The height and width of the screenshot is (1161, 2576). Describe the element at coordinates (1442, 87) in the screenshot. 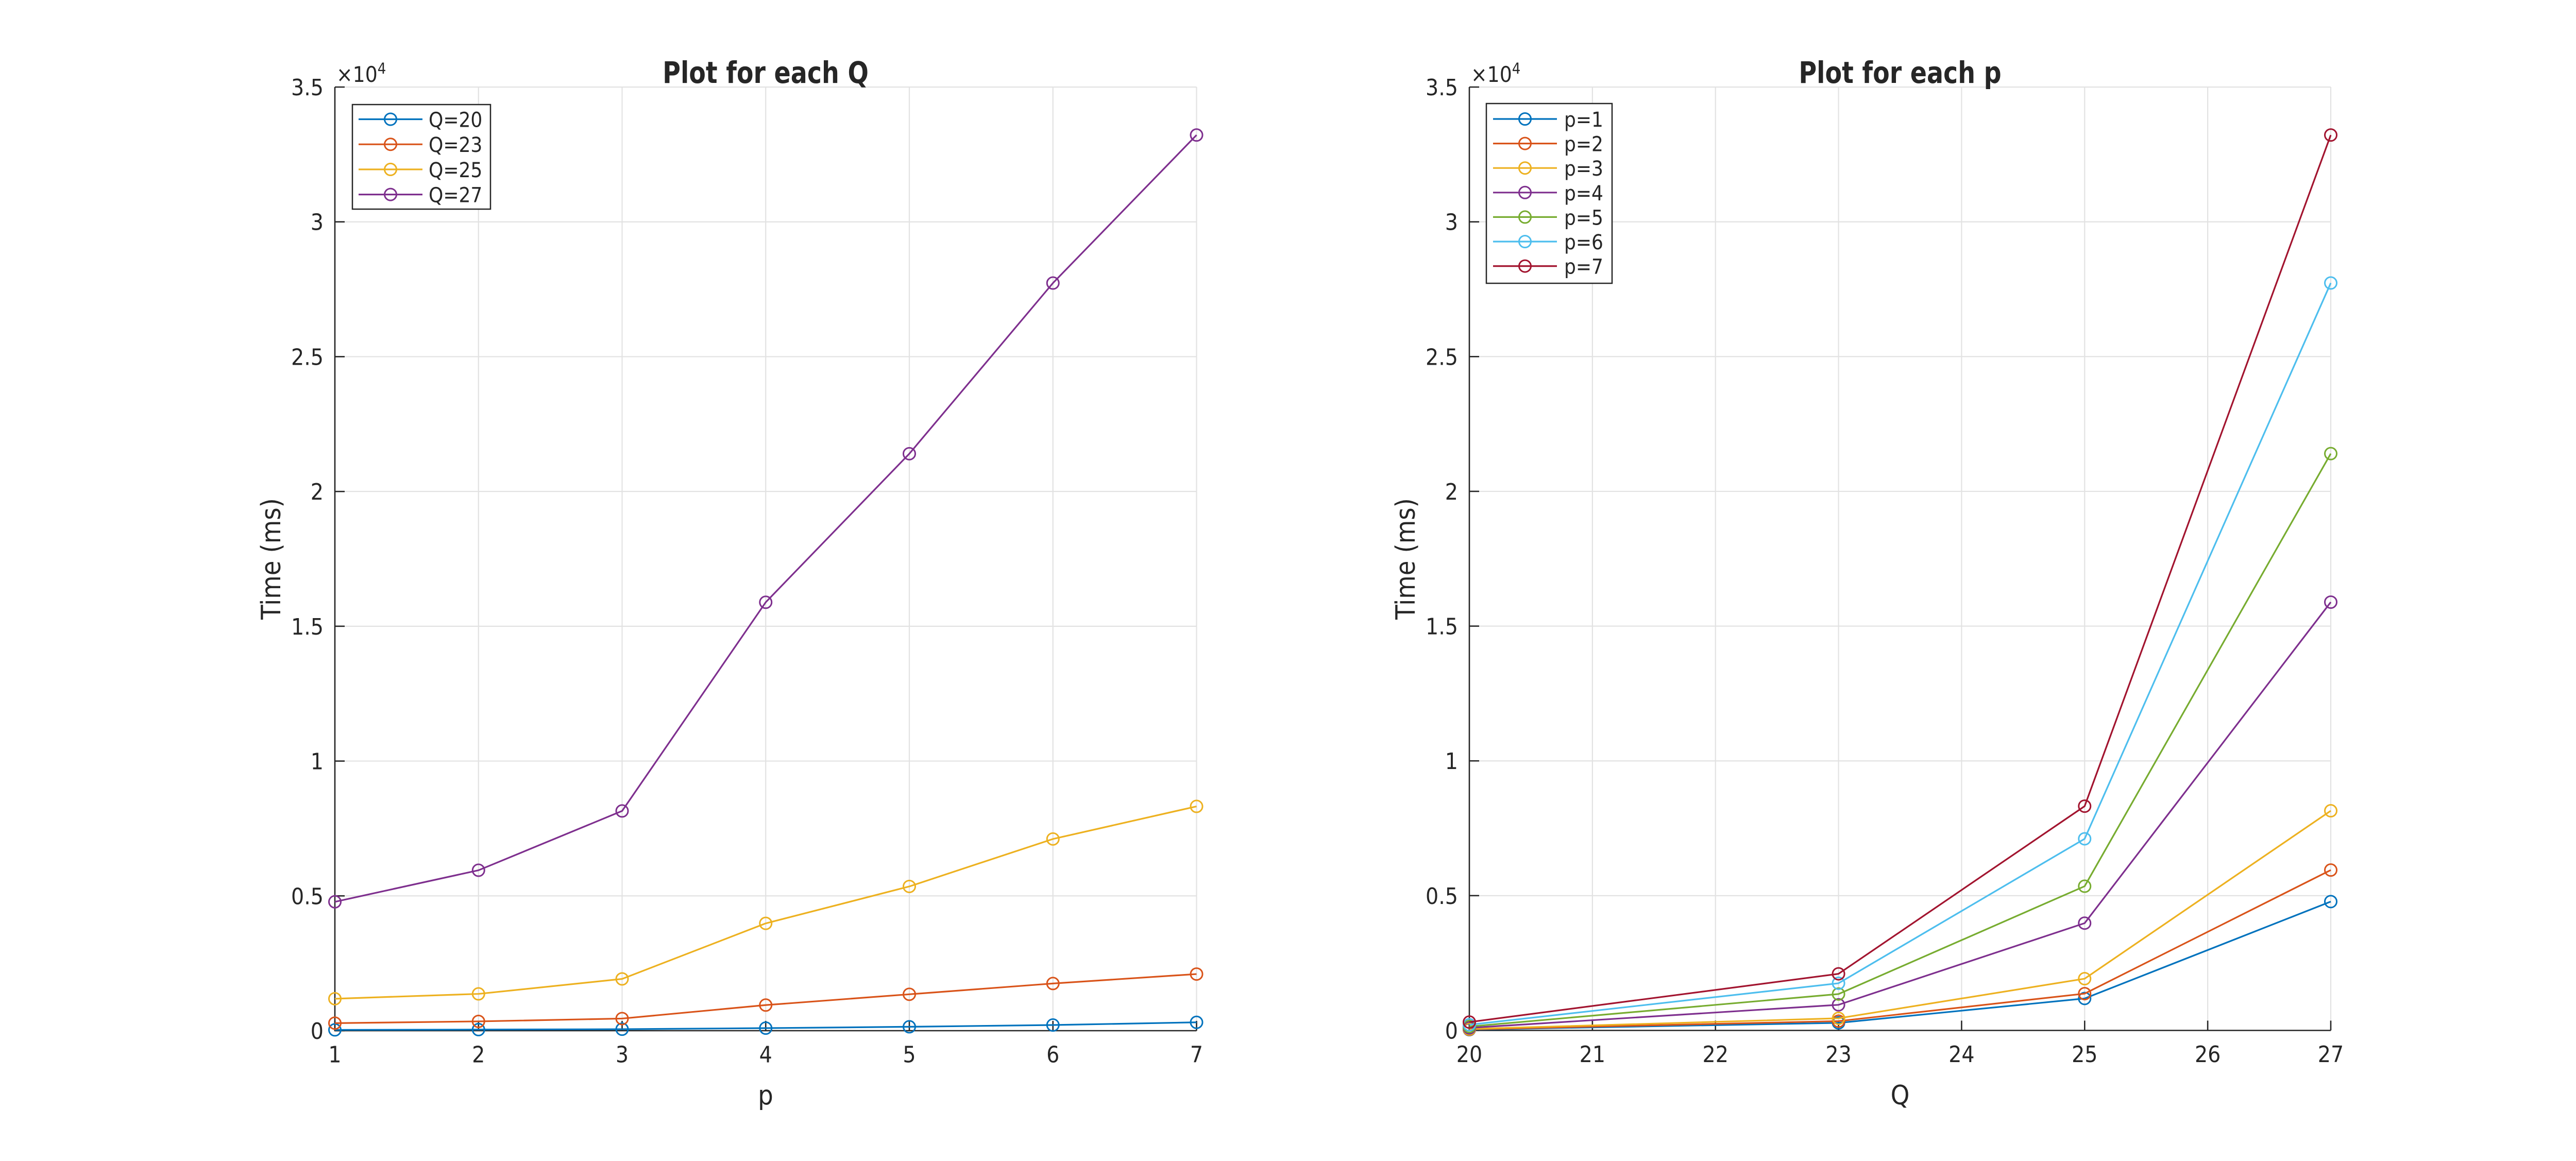

I see `y-tick-label: 3.5` at that location.